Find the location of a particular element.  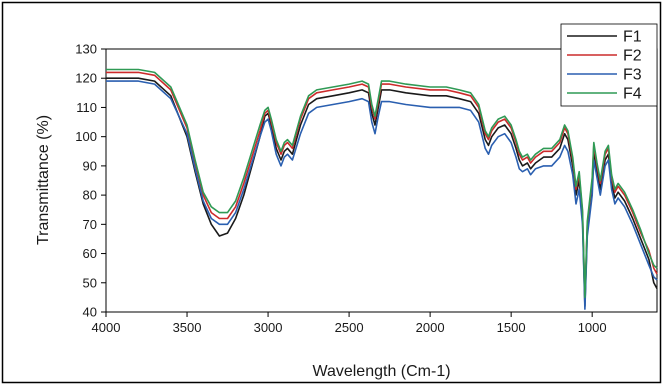

legend-label-f3: F3 is located at coordinates (632, 75).